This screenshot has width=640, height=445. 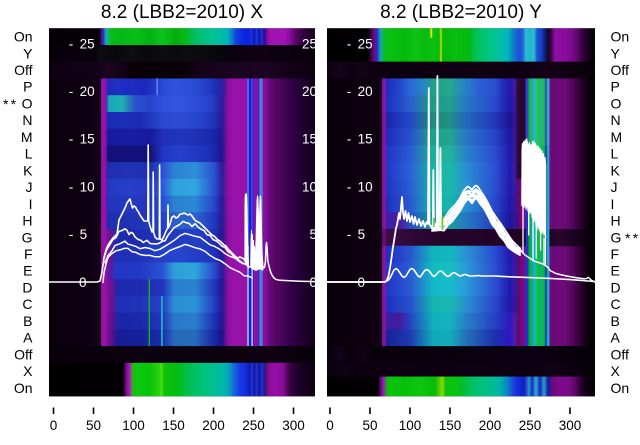 What do you see at coordinates (461, 12) in the screenshot?
I see `svg-text: 8.2 (LBB2=2010) Y` at bounding box center [461, 12].